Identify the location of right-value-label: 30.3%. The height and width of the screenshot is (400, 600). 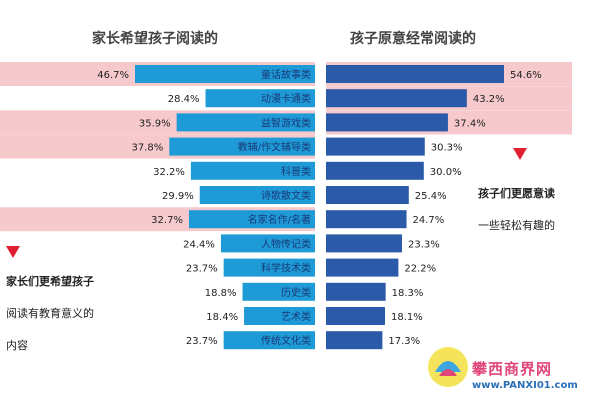
(447, 148).